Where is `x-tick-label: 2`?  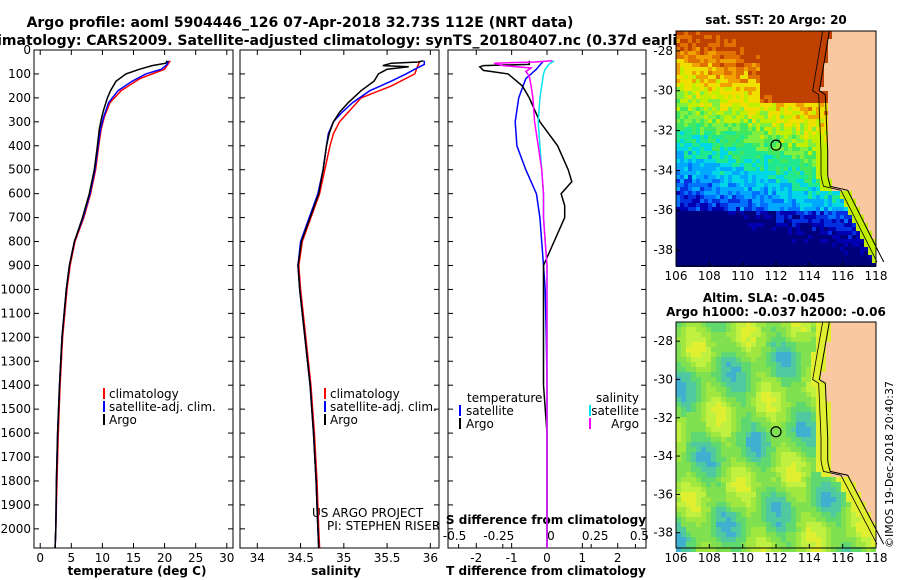
x-tick-label: 2 is located at coordinates (618, 558).